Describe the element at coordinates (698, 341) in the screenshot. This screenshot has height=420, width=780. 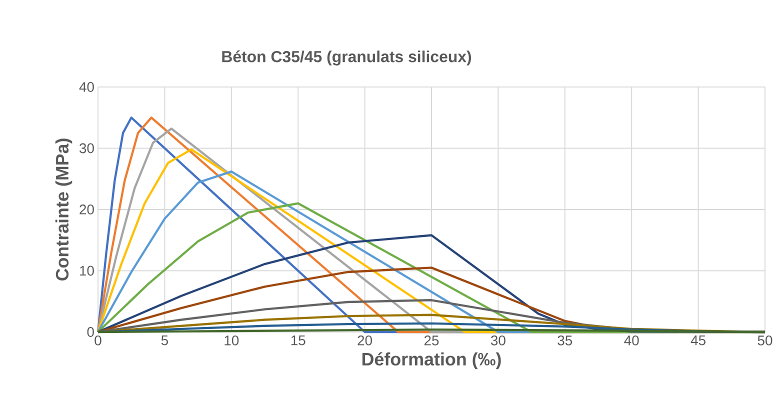
I see `x-tick-label: 45` at that location.